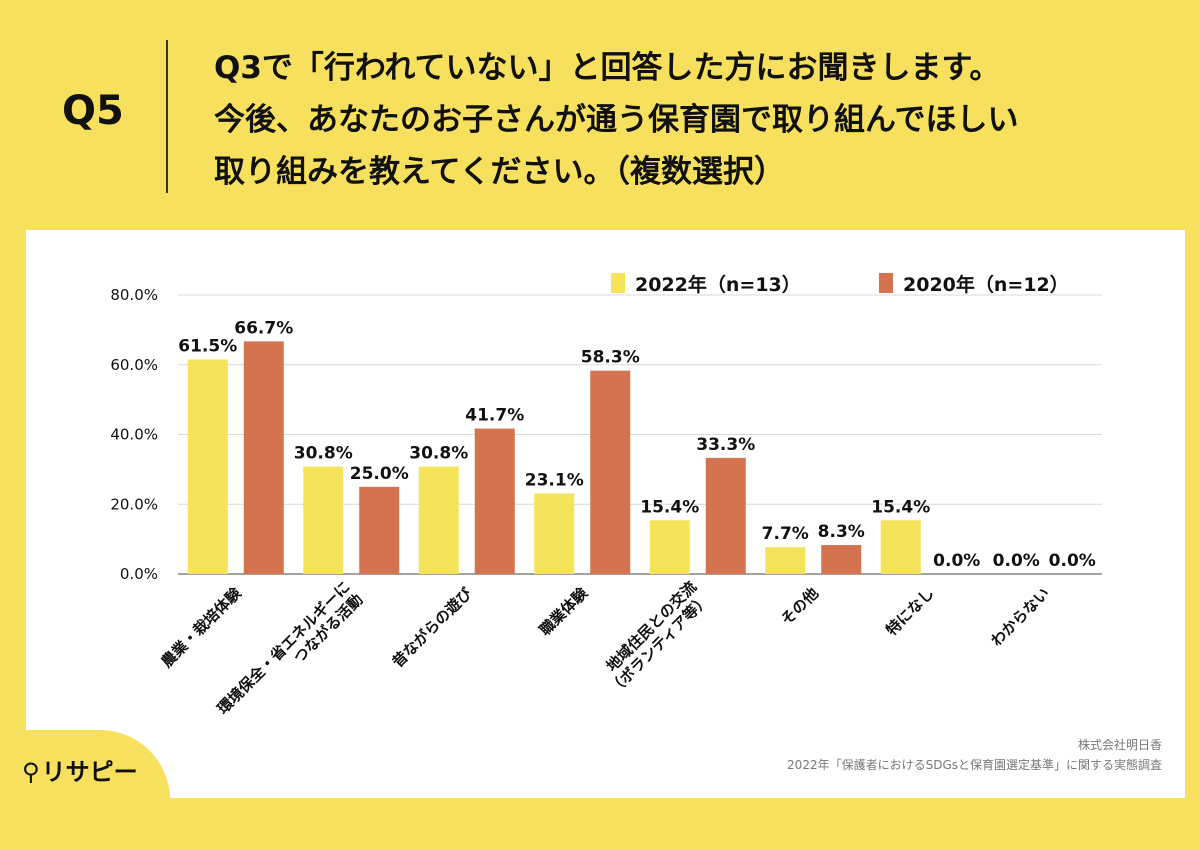 This screenshot has width=1200, height=850. What do you see at coordinates (379, 474) in the screenshot?
I see `data-label: 25.0%` at bounding box center [379, 474].